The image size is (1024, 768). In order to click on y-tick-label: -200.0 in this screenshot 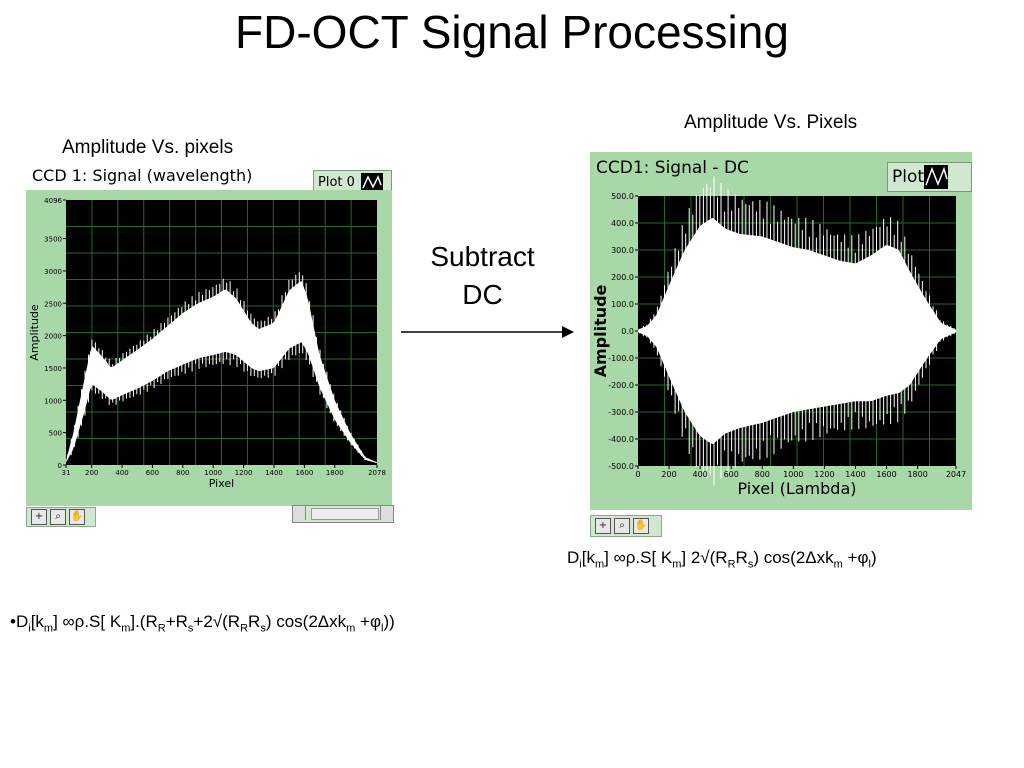, I will do `click(621, 385)`.